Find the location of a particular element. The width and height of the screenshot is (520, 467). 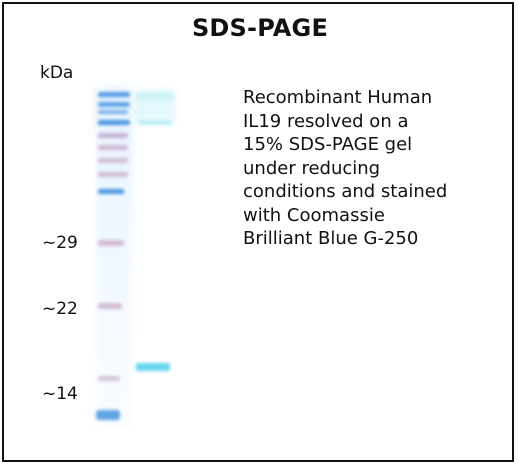

marker-label-22: ~22 is located at coordinates (60, 309).